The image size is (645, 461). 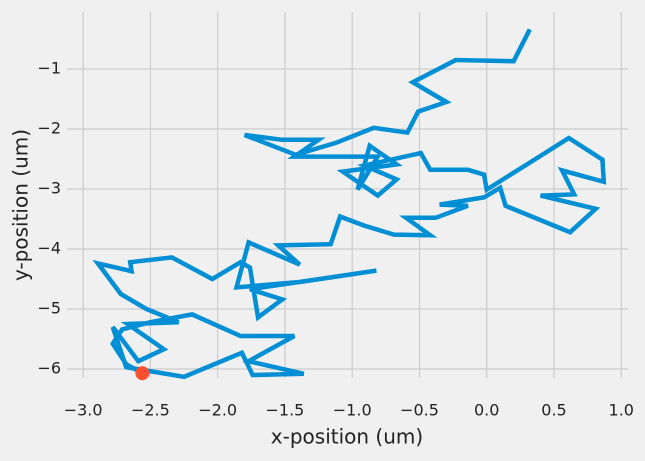 What do you see at coordinates (49, 188) in the screenshot?
I see `y-tick-label: −3` at bounding box center [49, 188].